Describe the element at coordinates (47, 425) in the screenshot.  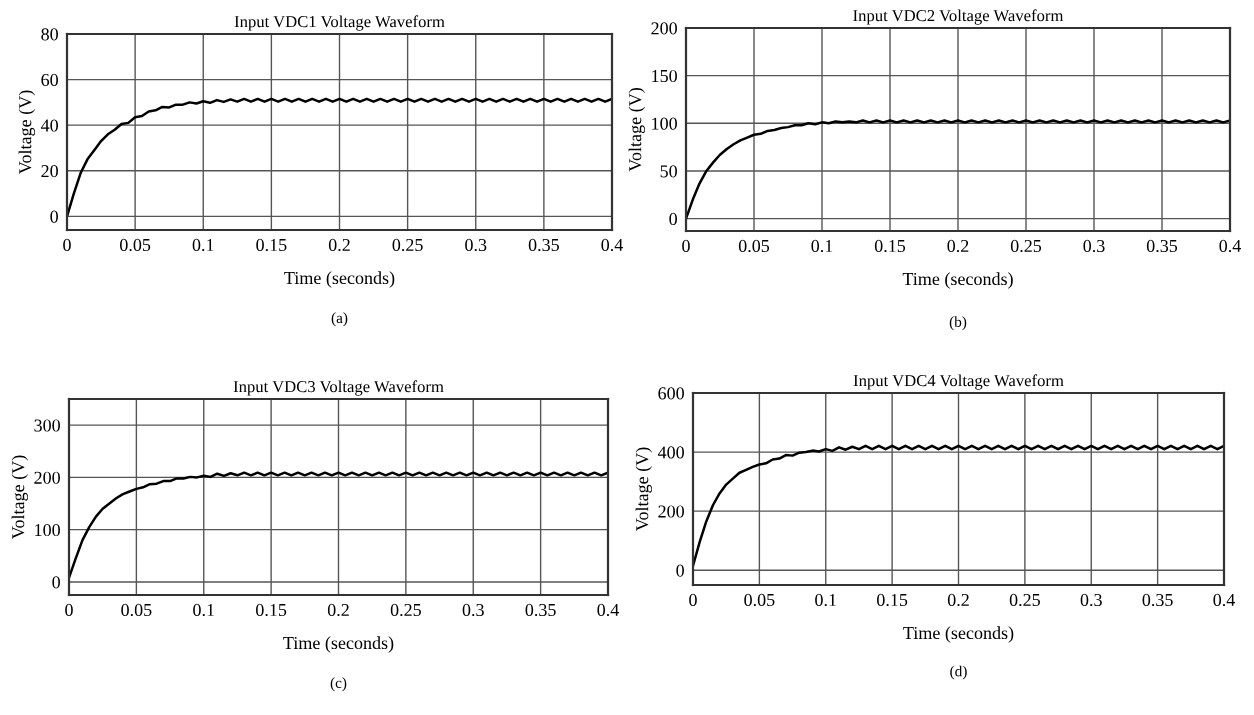
I see `y-tick-label: 300` at that location.